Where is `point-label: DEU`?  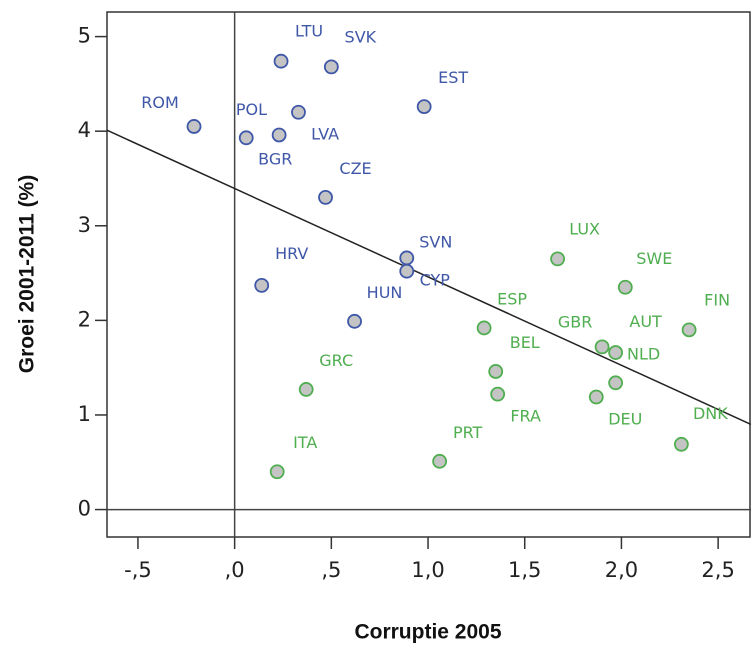 point-label: DEU is located at coordinates (625, 419).